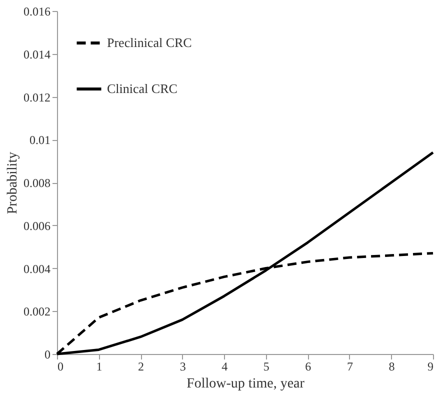 Image resolution: width=448 pixels, height=403 pixels. I want to click on x-tick-label: 4, so click(225, 367).